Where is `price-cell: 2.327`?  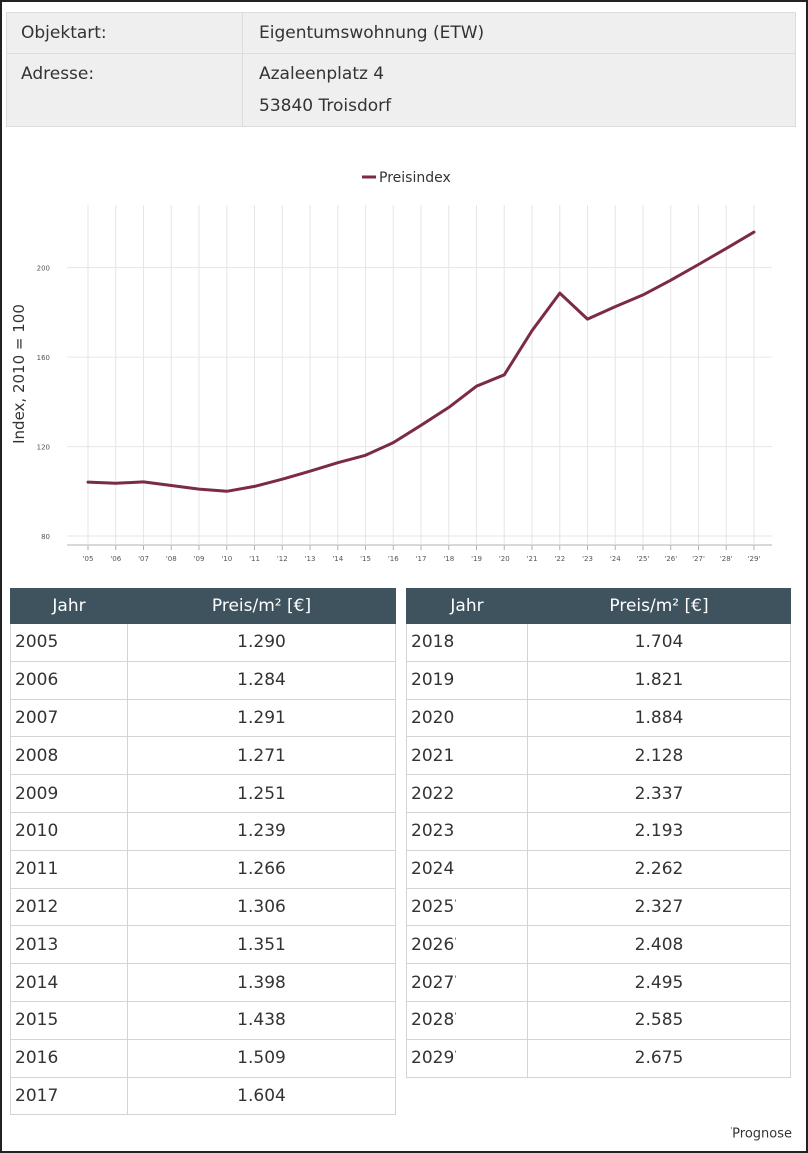 price-cell: 2.327 is located at coordinates (659, 907).